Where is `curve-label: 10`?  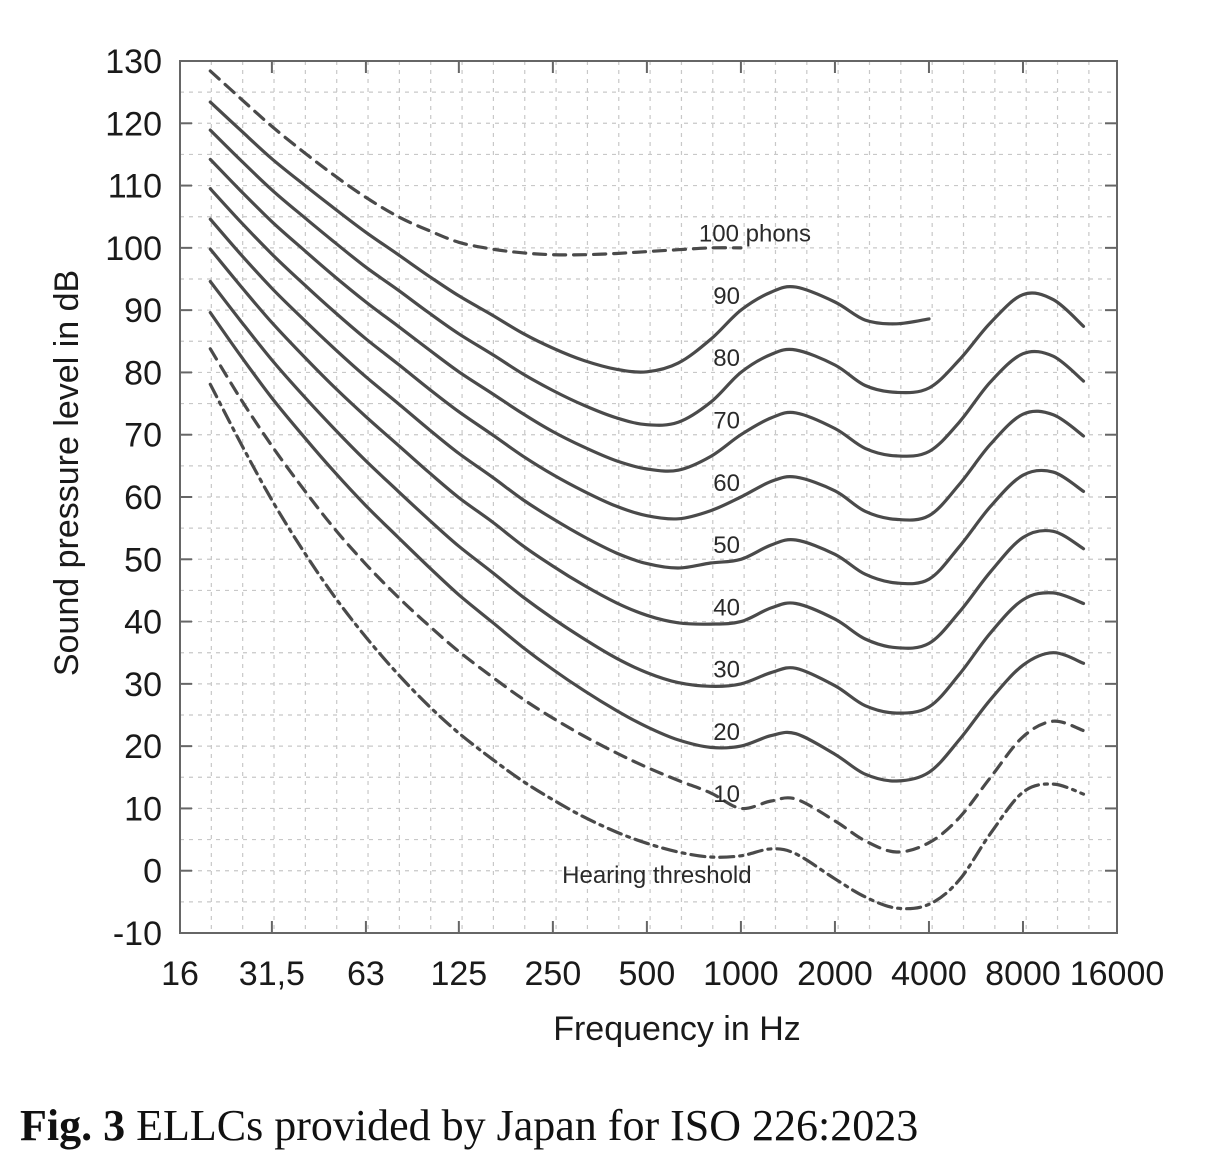
curve-label: 10 is located at coordinates (726, 794).